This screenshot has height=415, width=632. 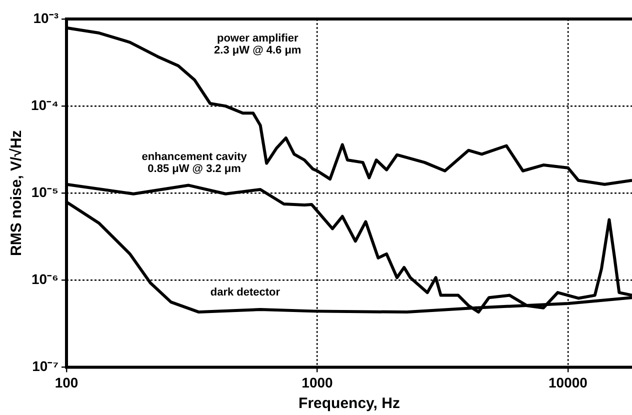 I want to click on x-tick-label: 1000, so click(x=318, y=382).